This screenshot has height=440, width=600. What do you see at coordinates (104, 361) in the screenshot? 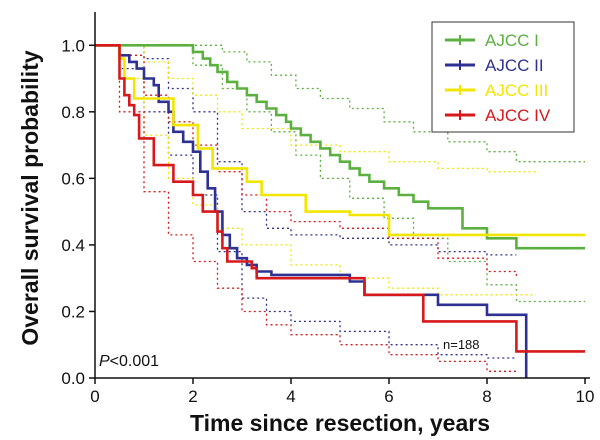
I see `p-value-symbol: P` at bounding box center [104, 361].